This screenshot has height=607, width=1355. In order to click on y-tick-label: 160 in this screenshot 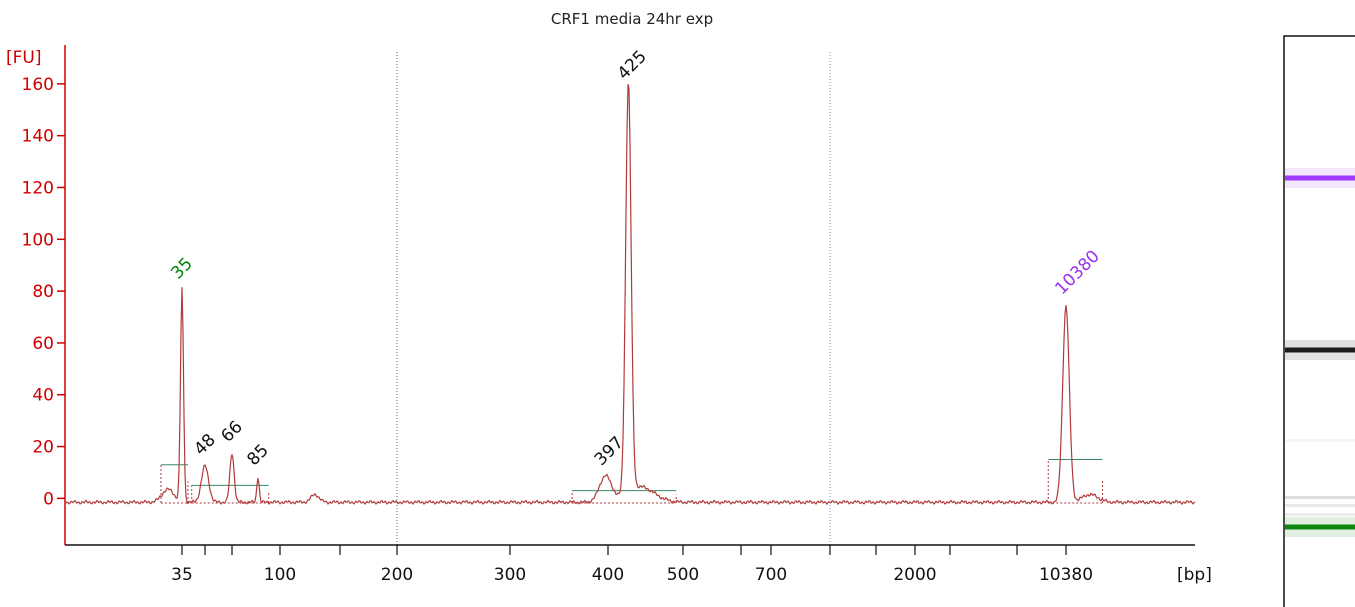, I will do `click(38, 85)`.